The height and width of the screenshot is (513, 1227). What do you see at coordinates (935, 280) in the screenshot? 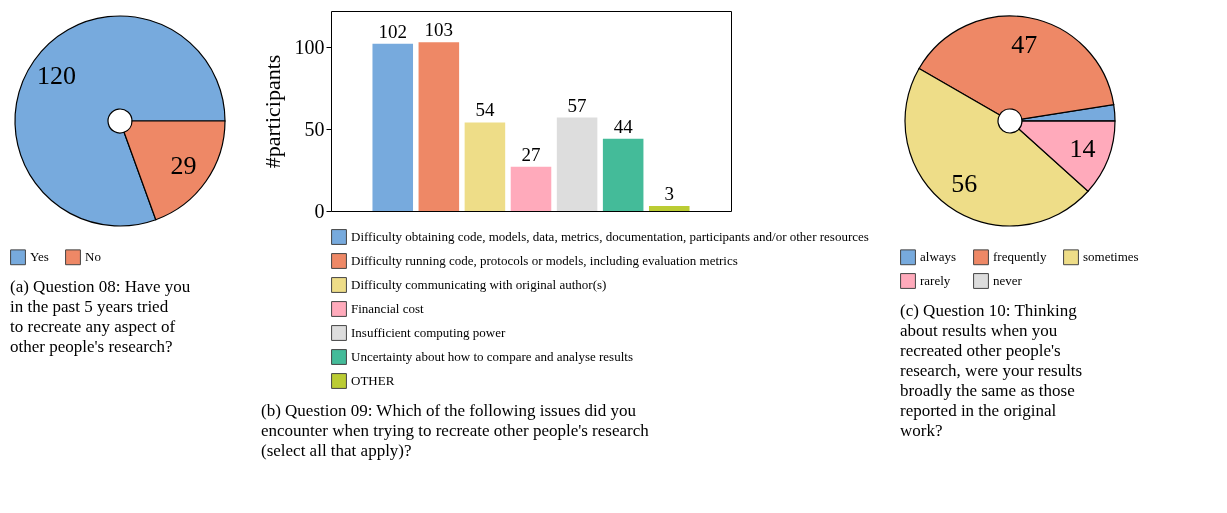
I see `legend-label: rarely` at bounding box center [935, 280].